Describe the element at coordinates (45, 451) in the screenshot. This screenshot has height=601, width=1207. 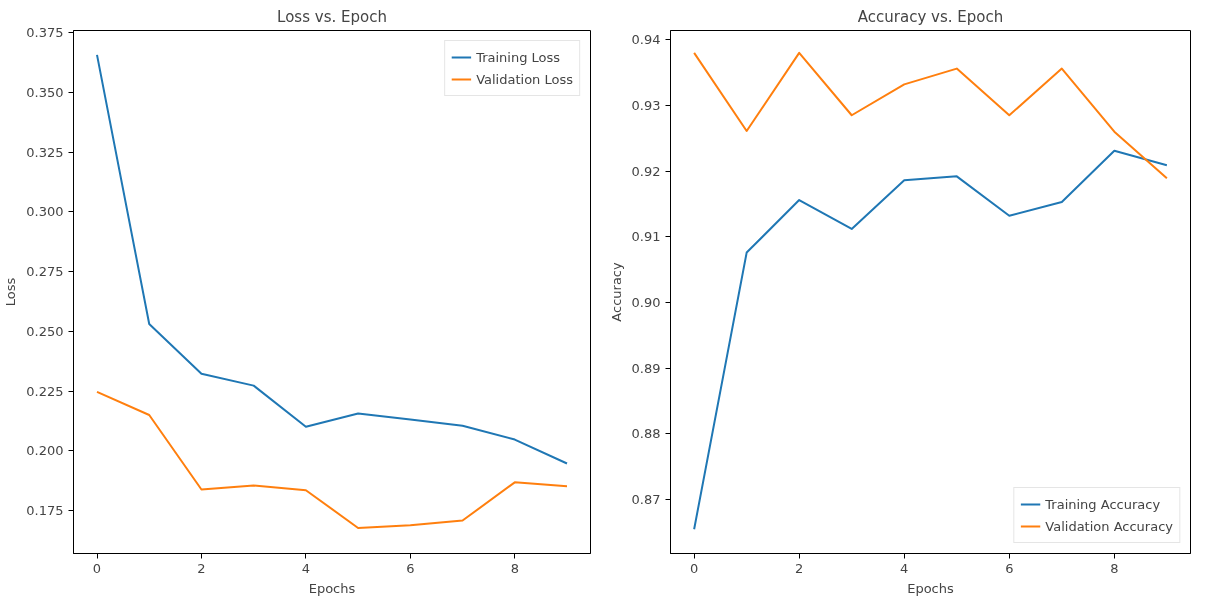
I see `y-tick-label: 0.200` at that location.